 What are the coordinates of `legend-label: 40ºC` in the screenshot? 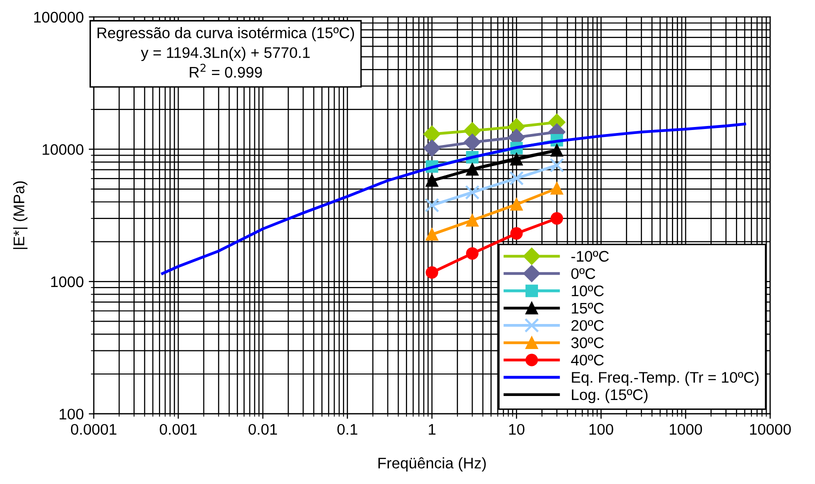 It's located at (587, 360).